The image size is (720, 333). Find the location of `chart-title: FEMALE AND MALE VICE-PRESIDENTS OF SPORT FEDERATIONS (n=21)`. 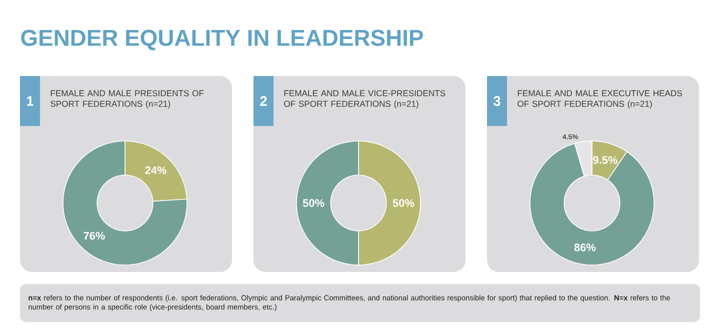

chart-title: FEMALE AND MALE VICE-PRESIDENTS OF SPORT FEDERATIONS (n=21) is located at coordinates (365, 99).